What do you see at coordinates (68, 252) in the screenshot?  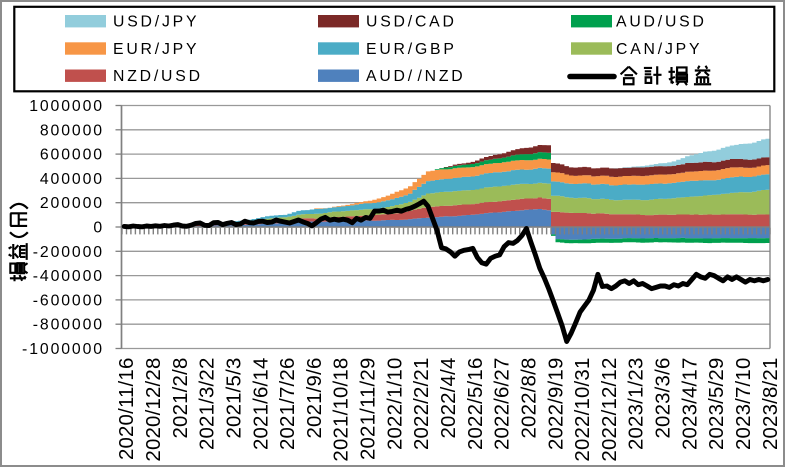 I see `svg-text: -200000` at bounding box center [68, 252].